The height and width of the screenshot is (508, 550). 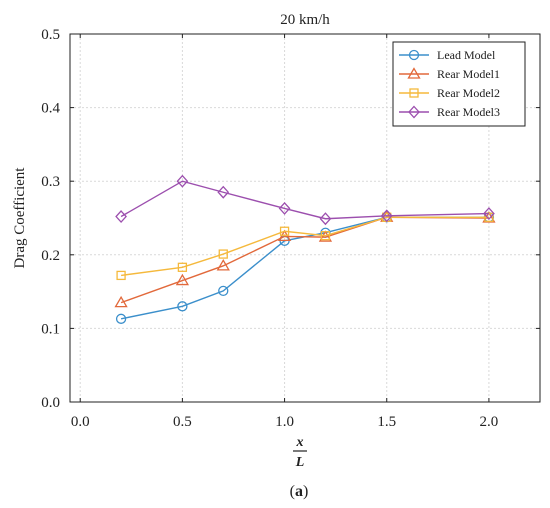 I want to click on x-tick-label: 1.5, so click(x=386, y=422).